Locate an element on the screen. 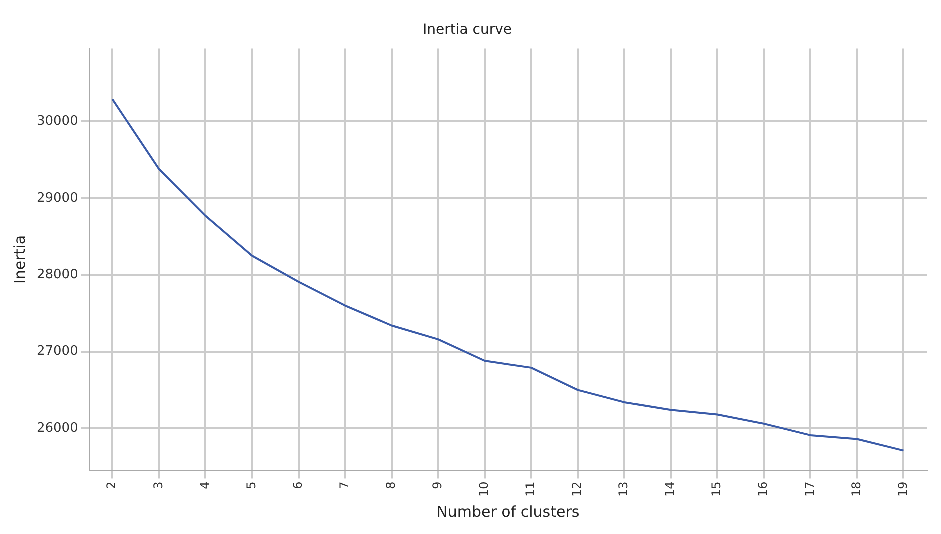  y-tick-label: 30000 is located at coordinates (57, 122).